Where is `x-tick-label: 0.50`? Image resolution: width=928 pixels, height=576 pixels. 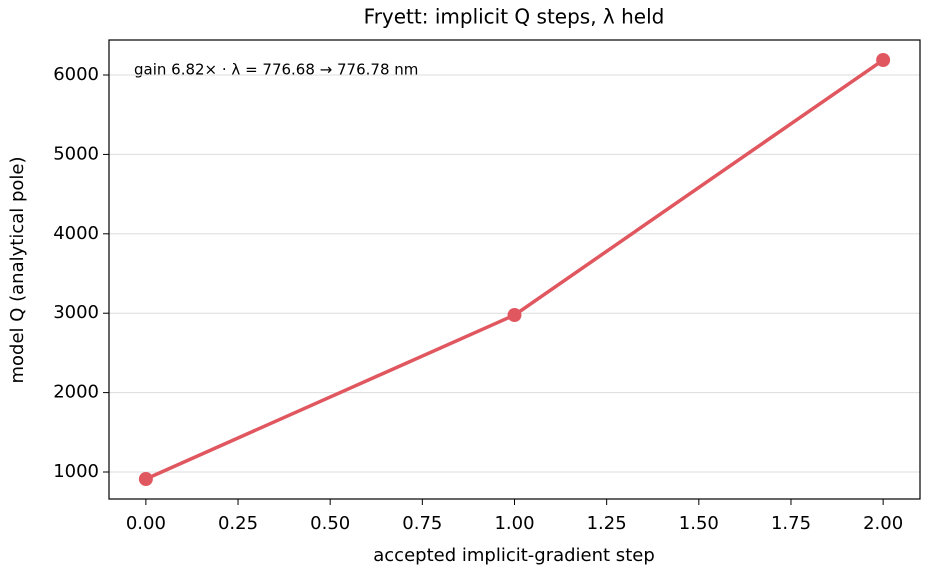 x-tick-label: 0.50 is located at coordinates (330, 523).